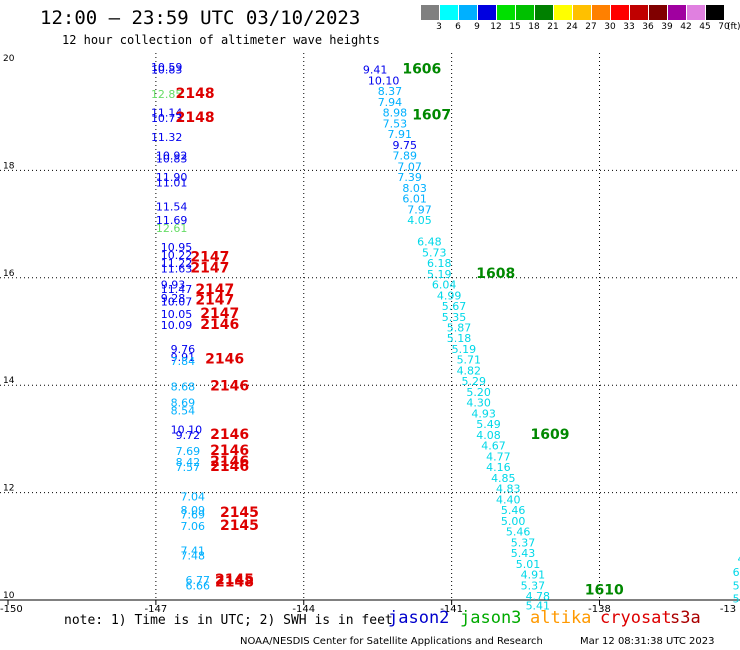 Image resolution: width=740 pixels, height=650 pixels. What do you see at coordinates (167, 137) in the screenshot?
I see `wave-height-label: 11.32` at bounding box center [167, 137].